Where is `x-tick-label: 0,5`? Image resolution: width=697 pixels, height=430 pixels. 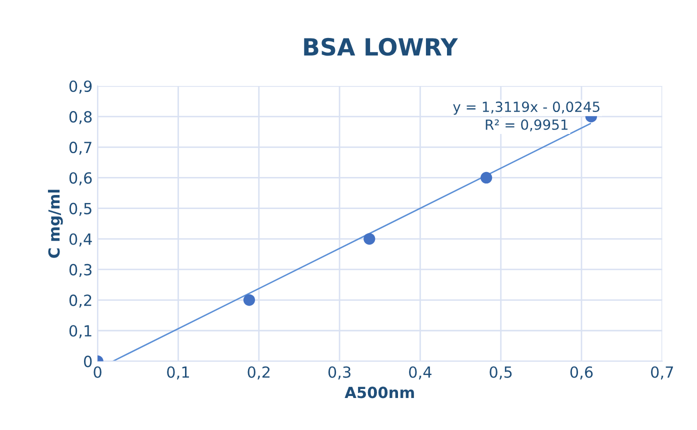
x-tick-label: 0,5 is located at coordinates (501, 373).